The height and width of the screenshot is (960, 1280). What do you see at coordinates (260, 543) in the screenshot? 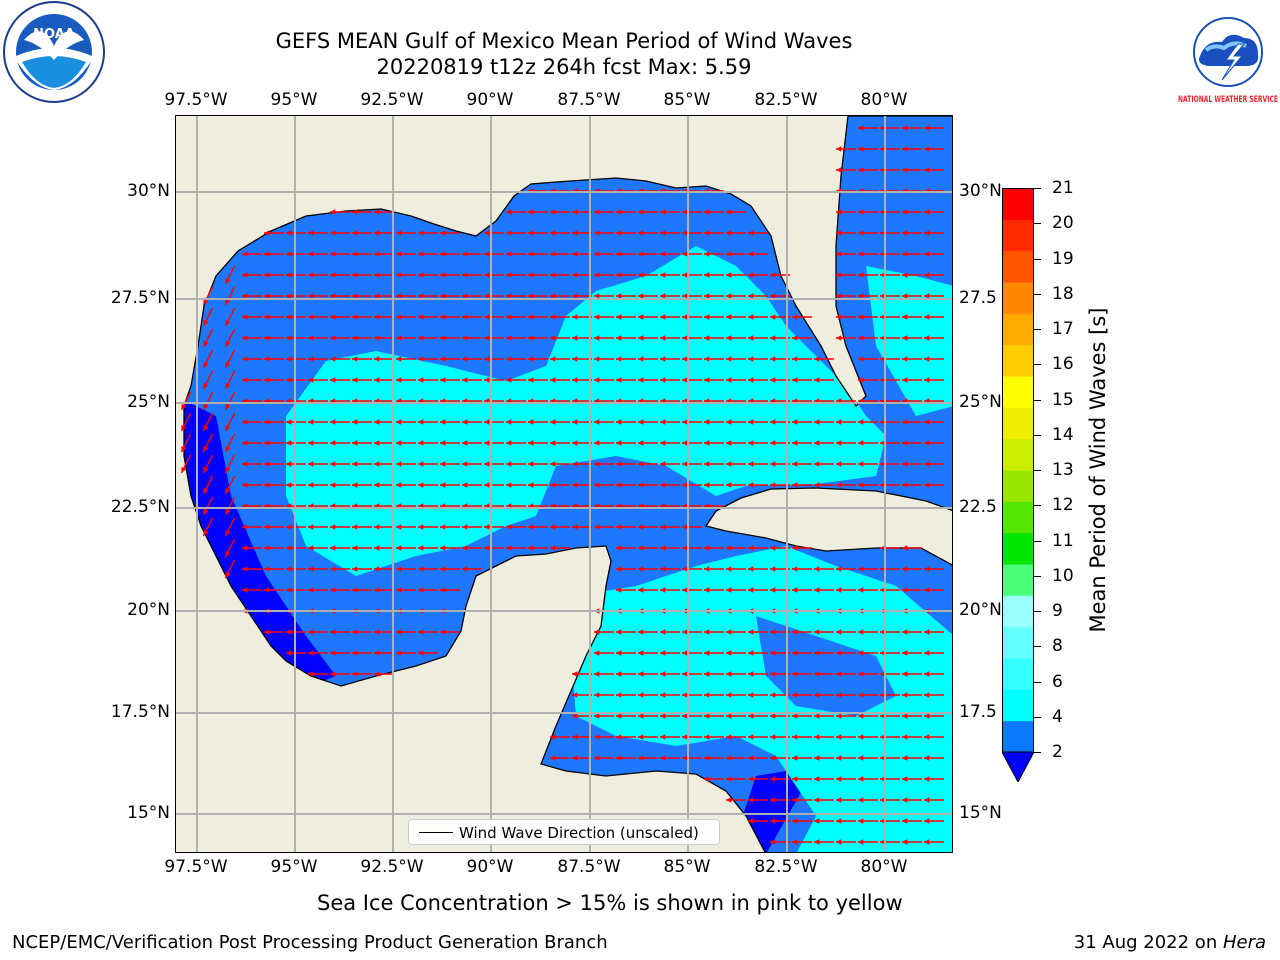
I see `low-period-zone` at bounding box center [260, 543].